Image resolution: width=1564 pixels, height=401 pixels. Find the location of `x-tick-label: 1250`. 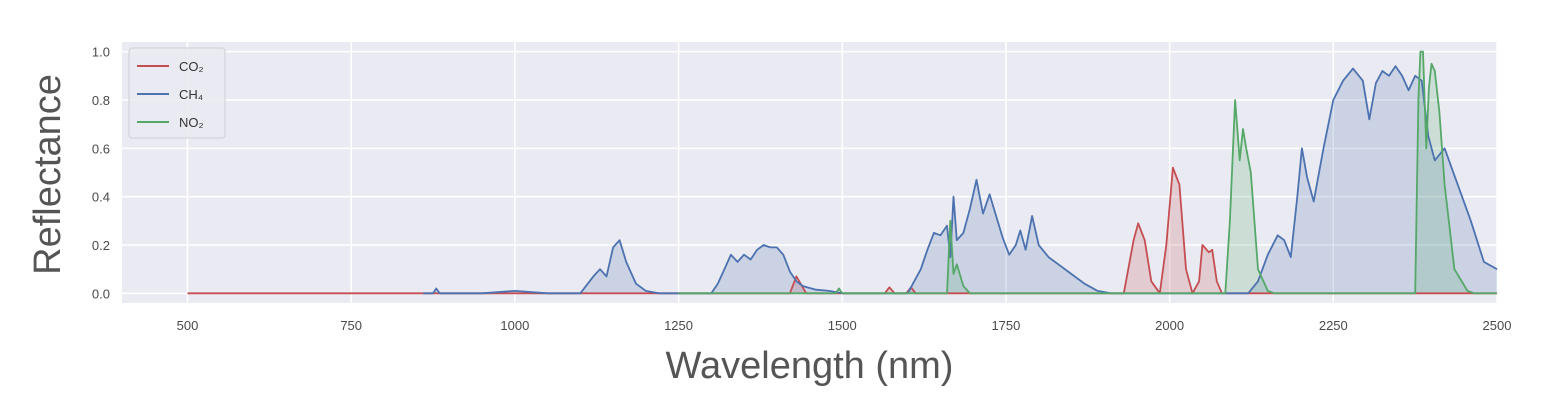

x-tick-label: 1250 is located at coordinates (678, 325).